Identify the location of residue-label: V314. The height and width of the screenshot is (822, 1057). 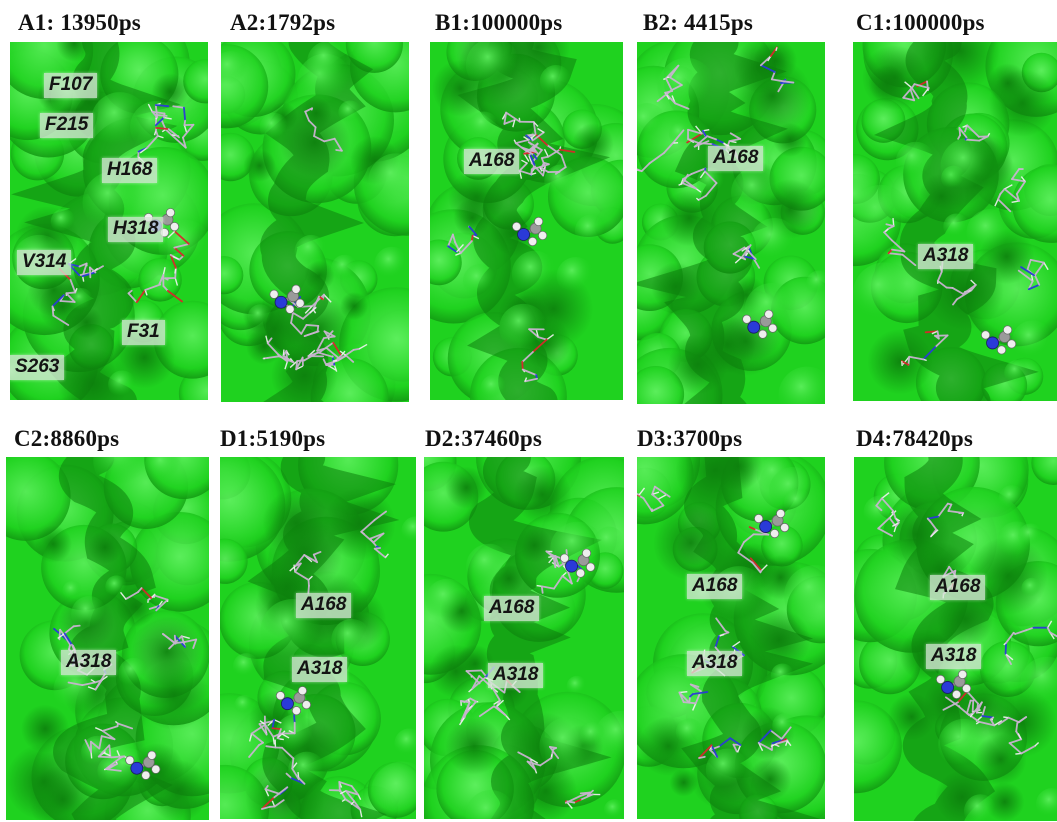
(44, 262).